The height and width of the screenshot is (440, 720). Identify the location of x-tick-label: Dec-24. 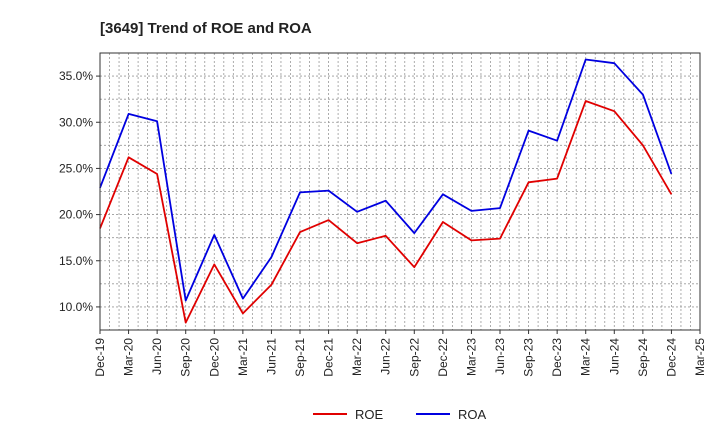
(671, 357).